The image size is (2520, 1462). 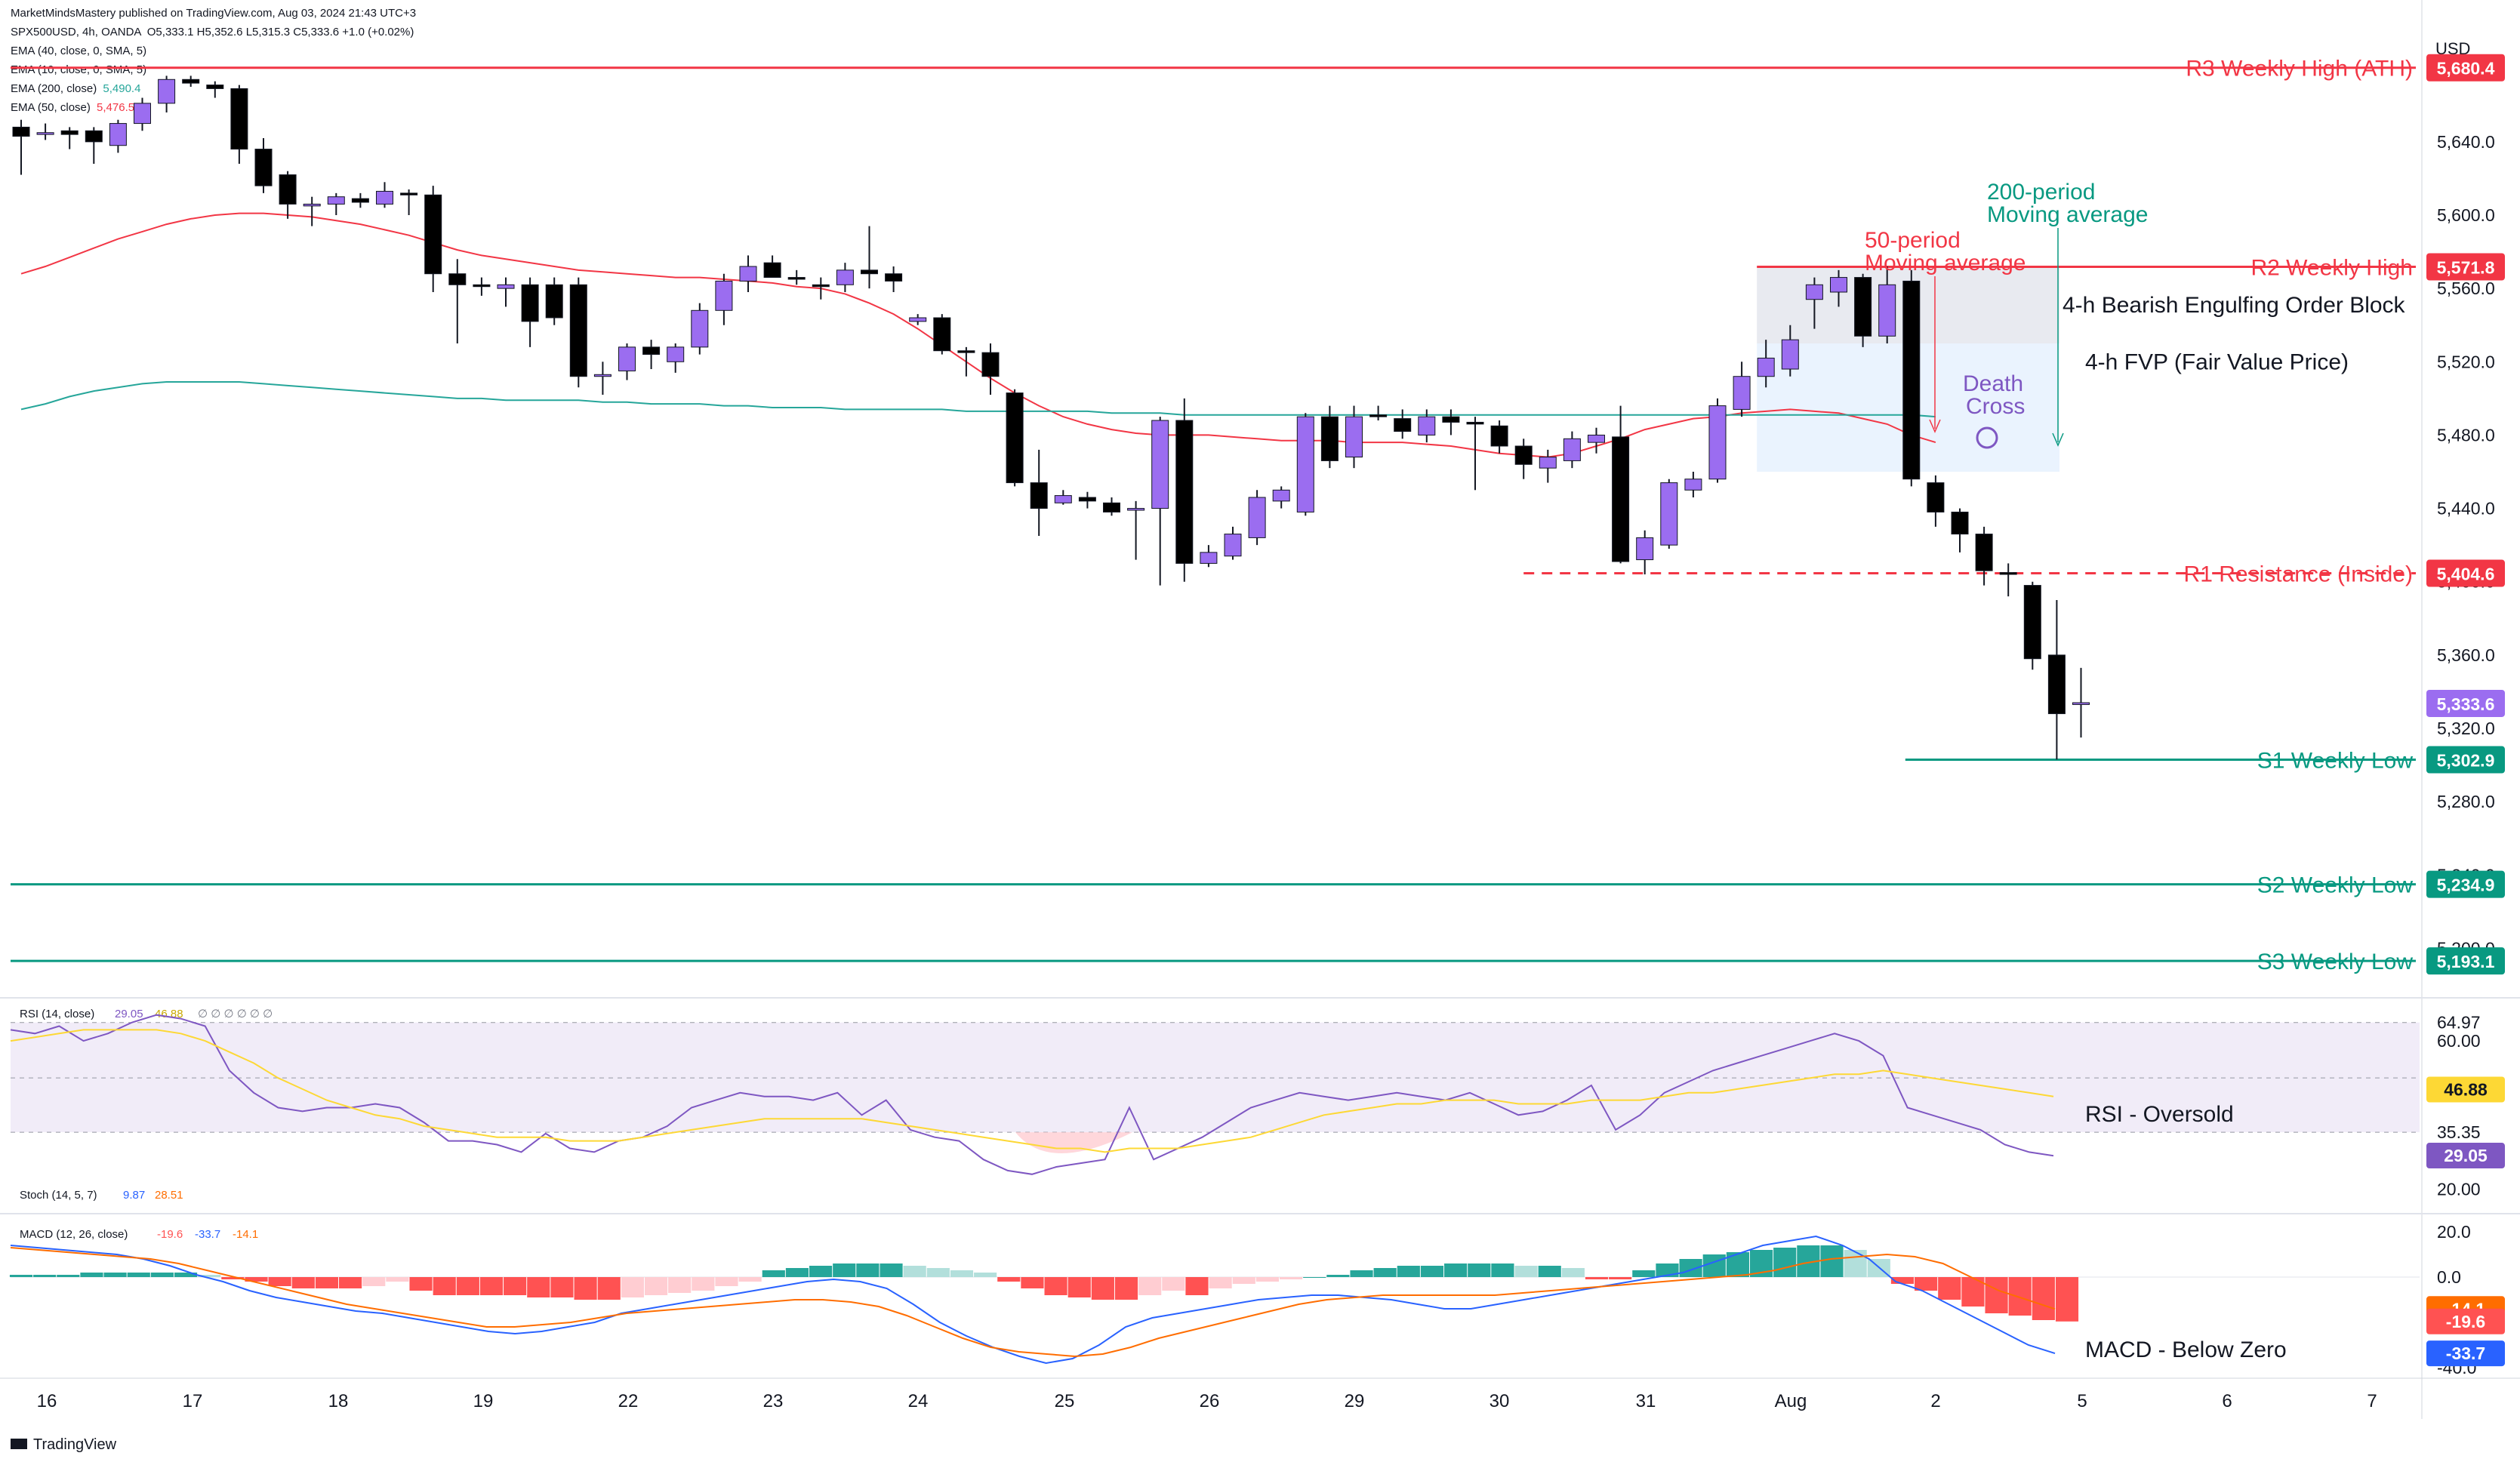 I want to click on annotation-ema50-line2: Moving average, so click(x=1945, y=263).